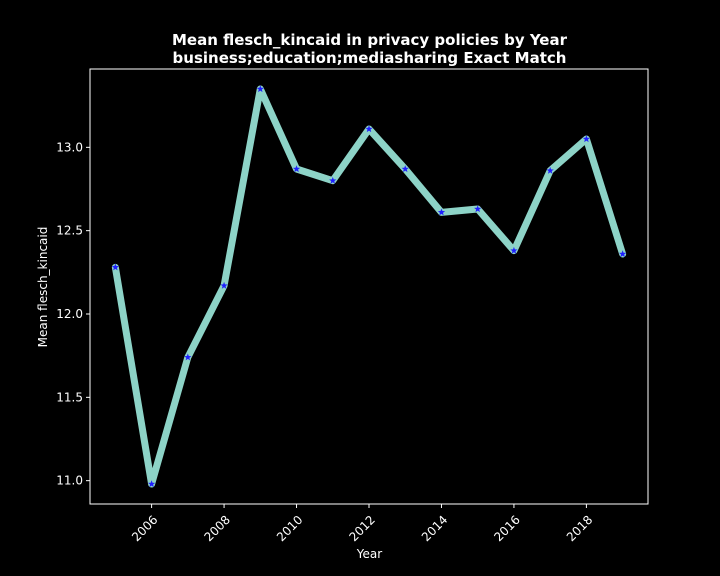 The height and width of the screenshot is (576, 720). I want to click on x-axis-label: Year, so click(369, 554).